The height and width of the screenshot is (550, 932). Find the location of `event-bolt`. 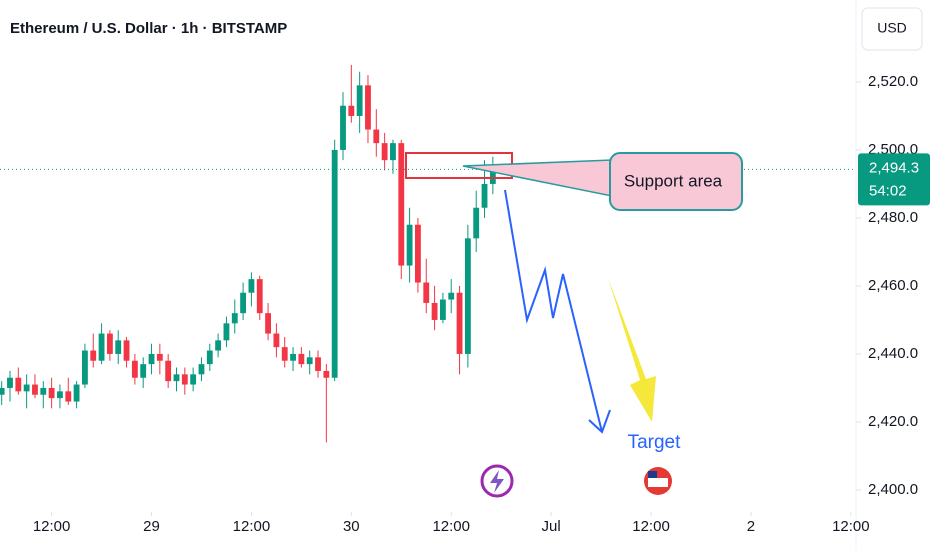

event-bolt is located at coordinates (497, 481).